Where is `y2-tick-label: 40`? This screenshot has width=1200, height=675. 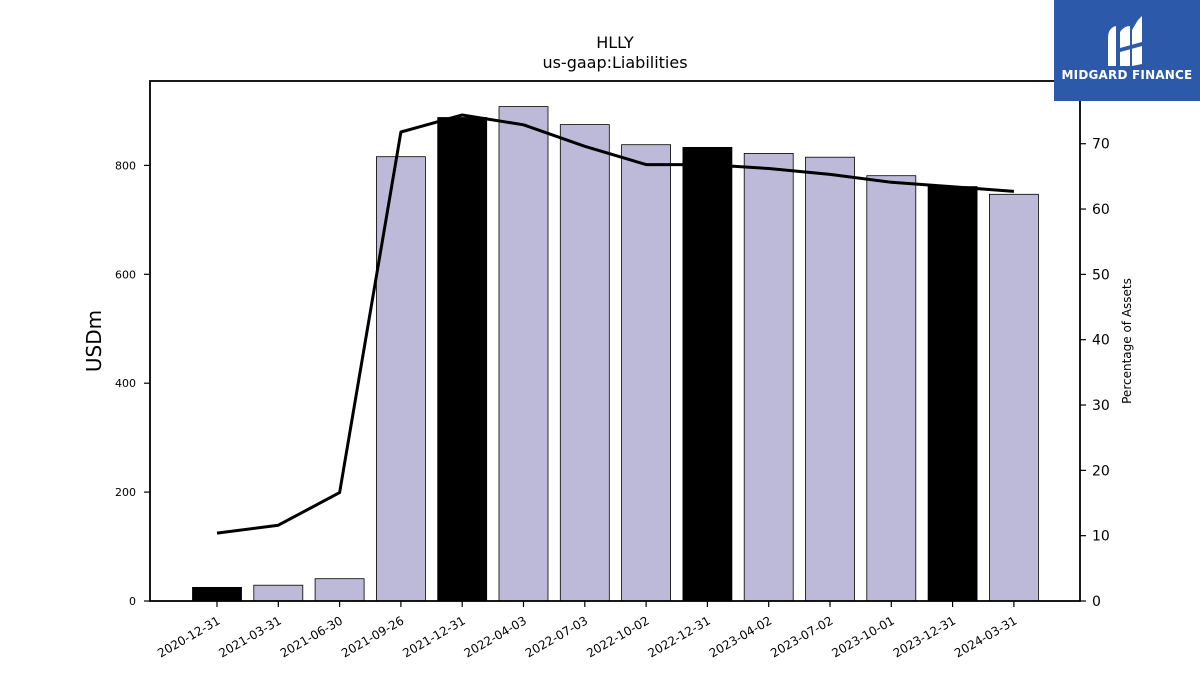
y2-tick-label: 40 is located at coordinates (1101, 341).